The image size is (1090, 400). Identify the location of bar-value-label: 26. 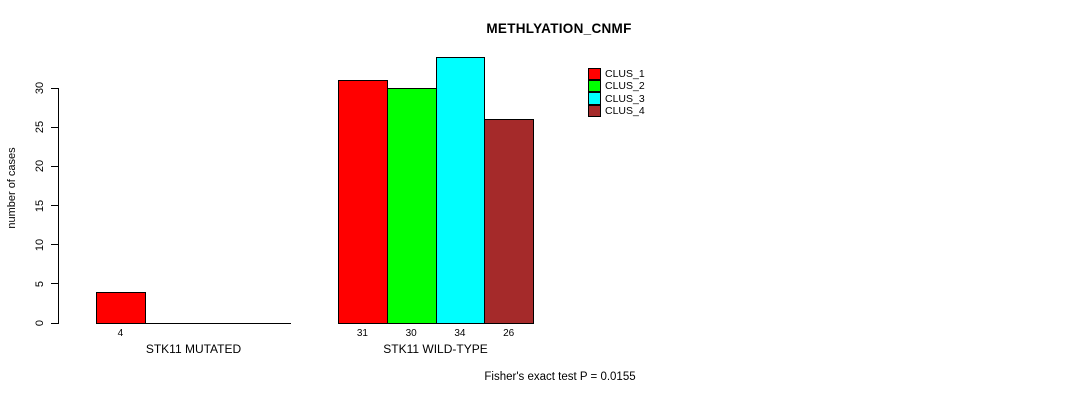
(509, 333).